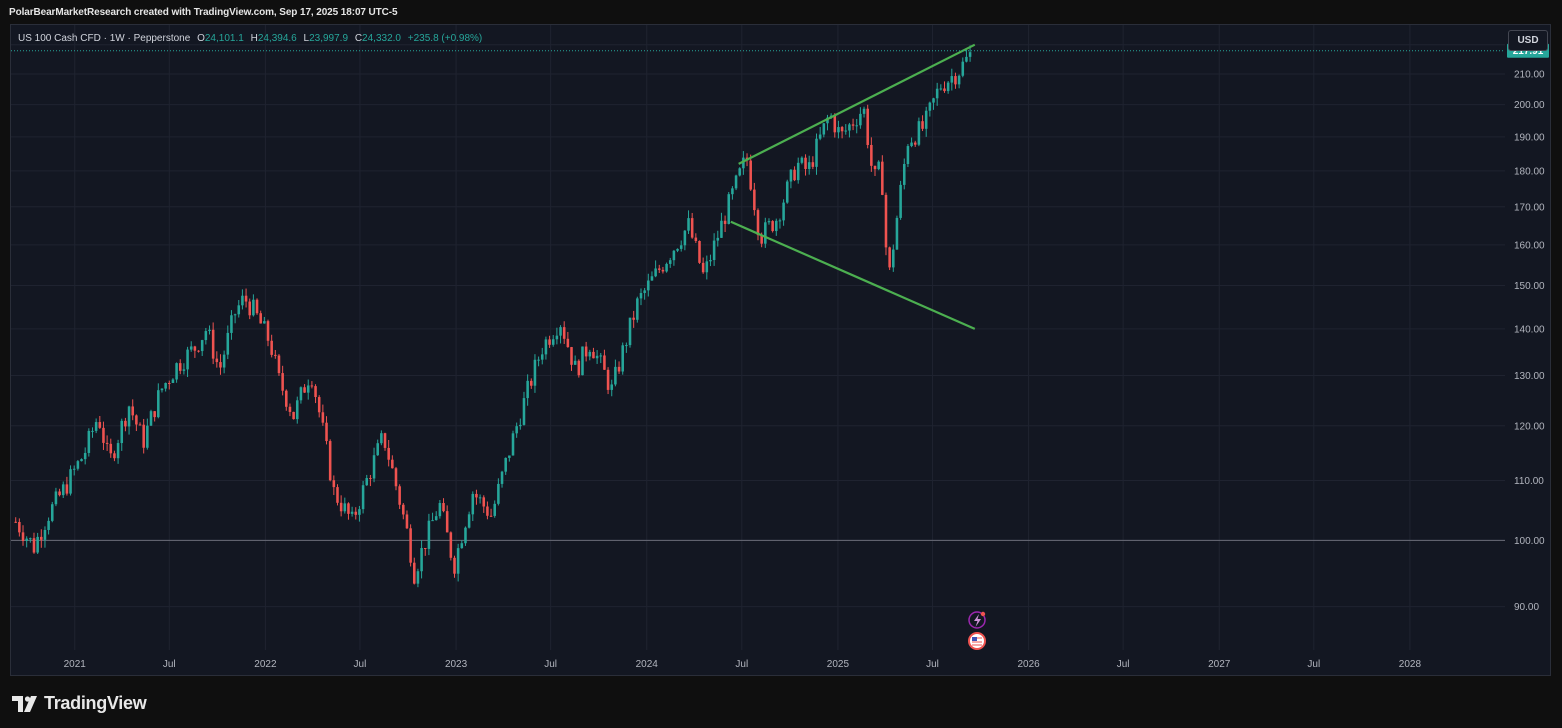 The width and height of the screenshot is (1562, 728). What do you see at coordinates (1529, 541) in the screenshot?
I see `y-tick-label: 100.00` at bounding box center [1529, 541].